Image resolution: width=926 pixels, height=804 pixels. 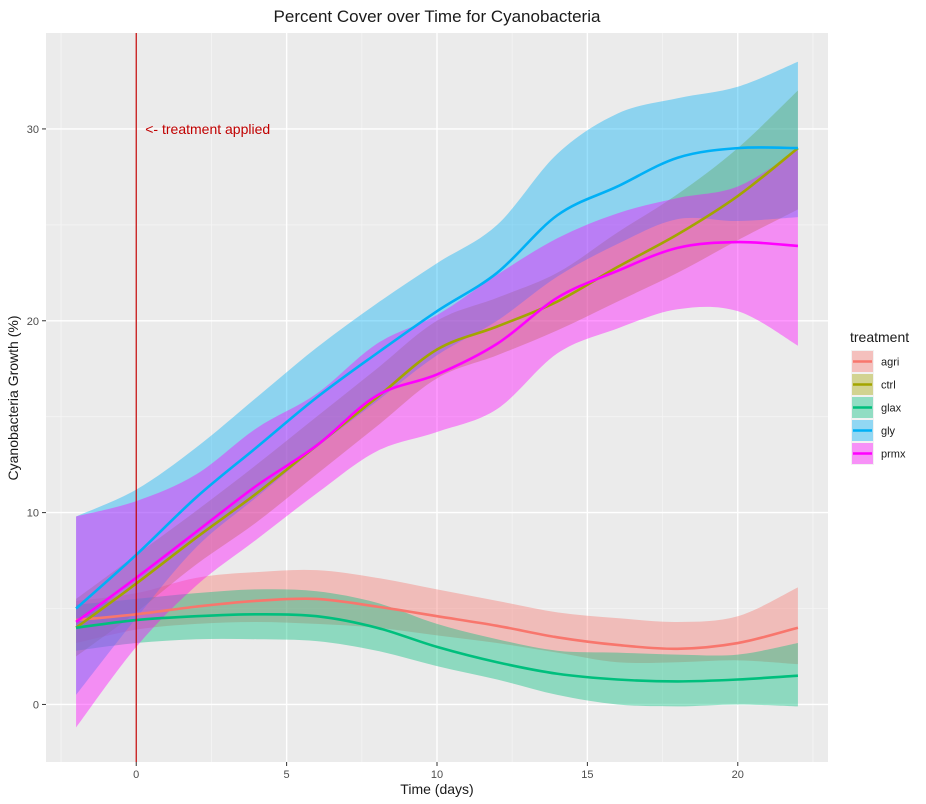 What do you see at coordinates (36, 705) in the screenshot?
I see `y-tick-label: 0` at bounding box center [36, 705].